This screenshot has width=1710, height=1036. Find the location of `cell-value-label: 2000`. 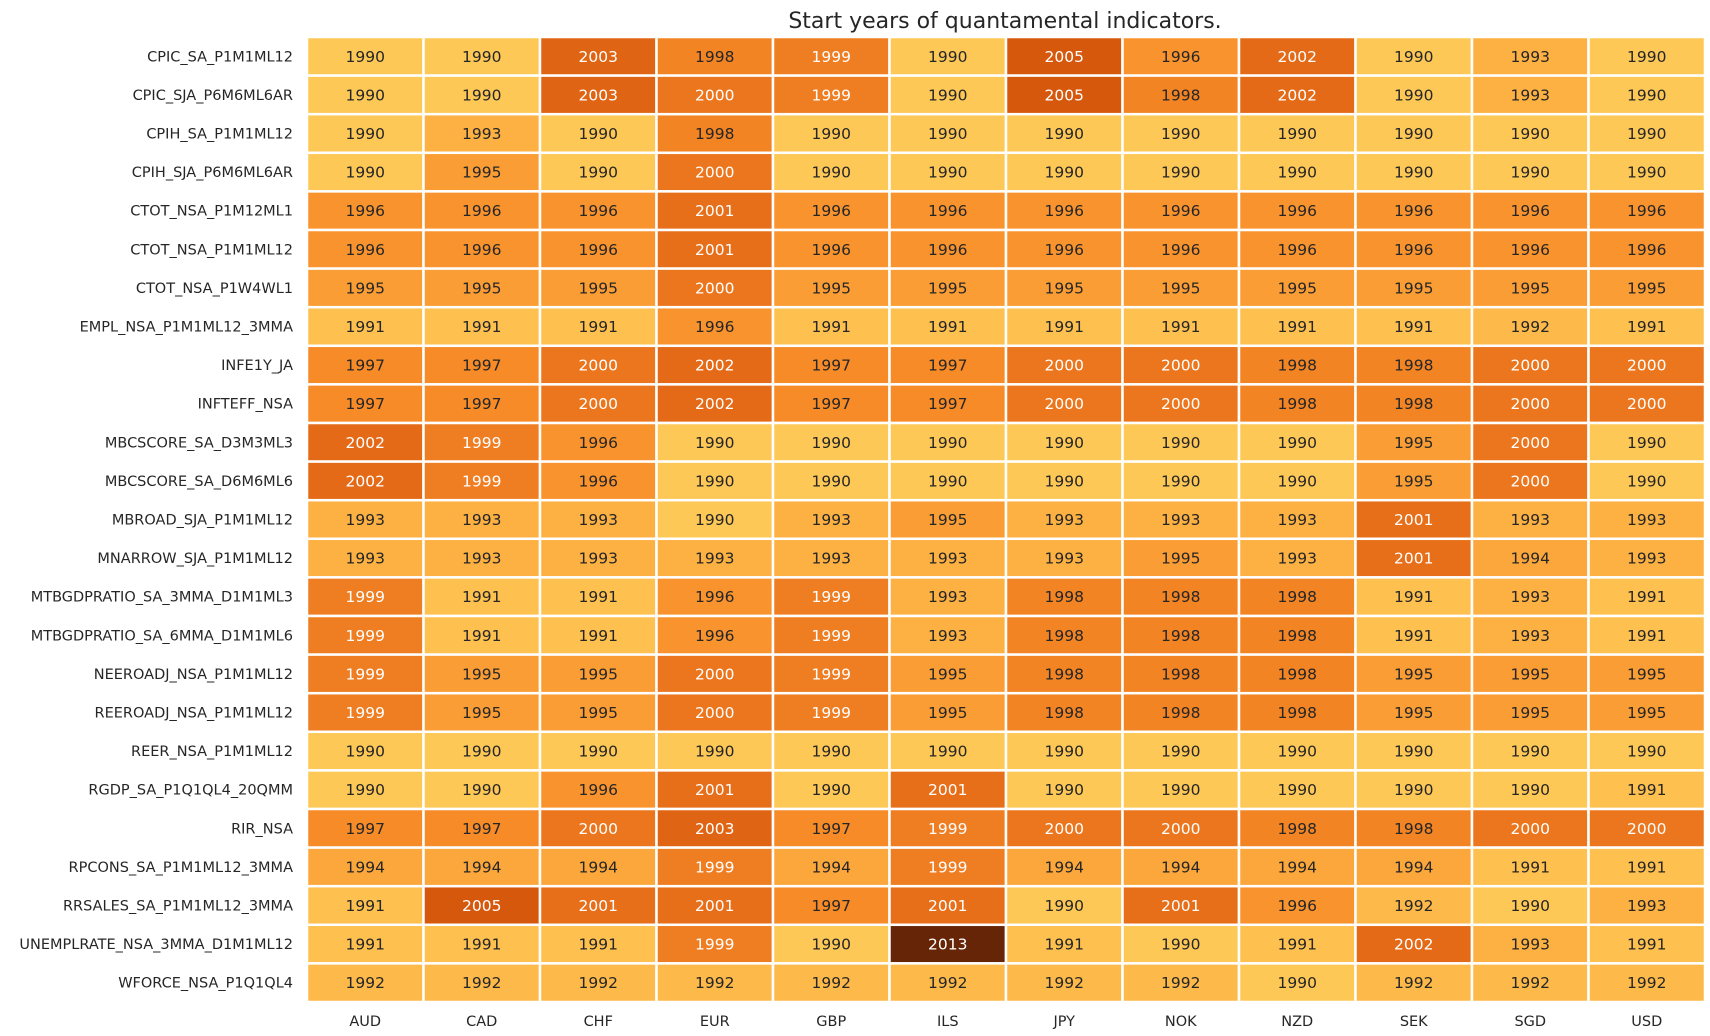

cell-value-label: 2000 is located at coordinates (714, 288).